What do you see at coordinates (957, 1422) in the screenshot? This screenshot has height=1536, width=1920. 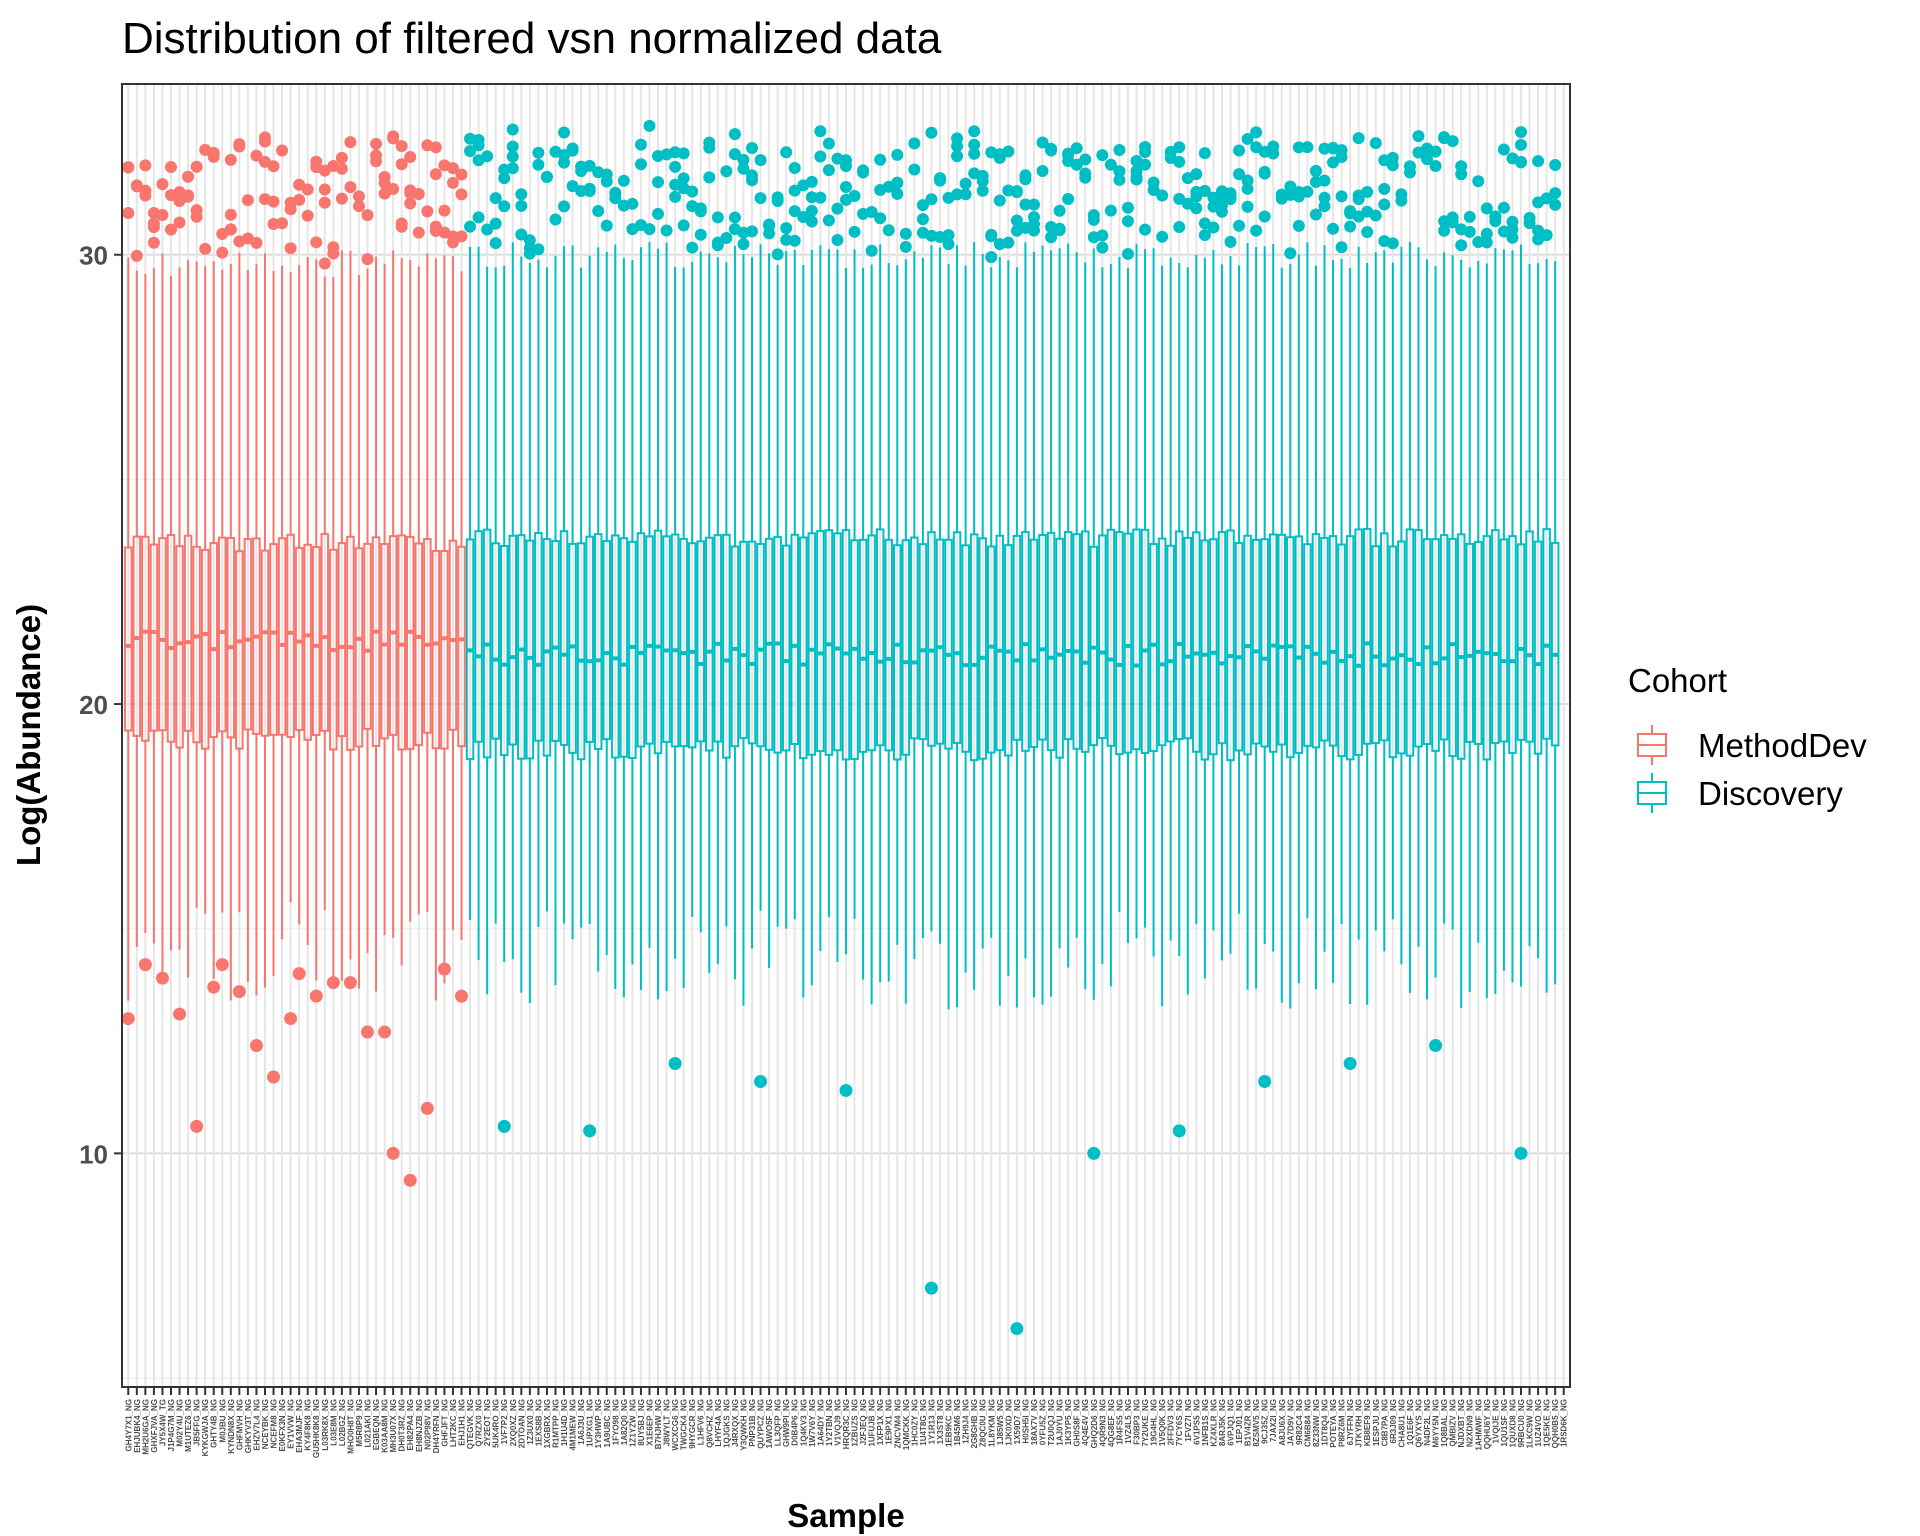 I see `x-tick-label: 1B45M6_NG` at bounding box center [957, 1422].